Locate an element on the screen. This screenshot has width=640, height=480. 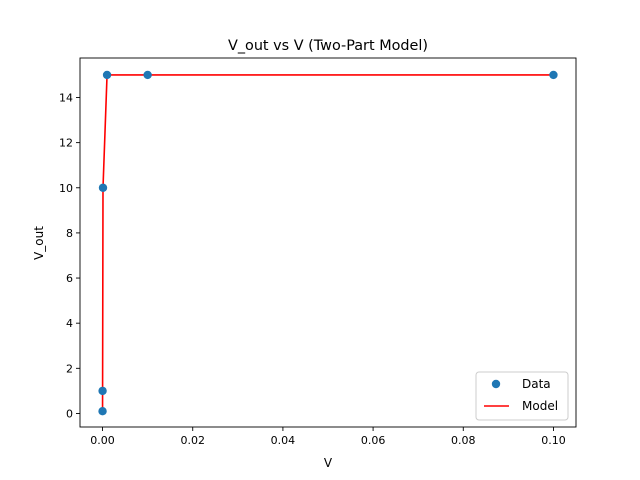
legend-label-0: Data is located at coordinates (536, 384).